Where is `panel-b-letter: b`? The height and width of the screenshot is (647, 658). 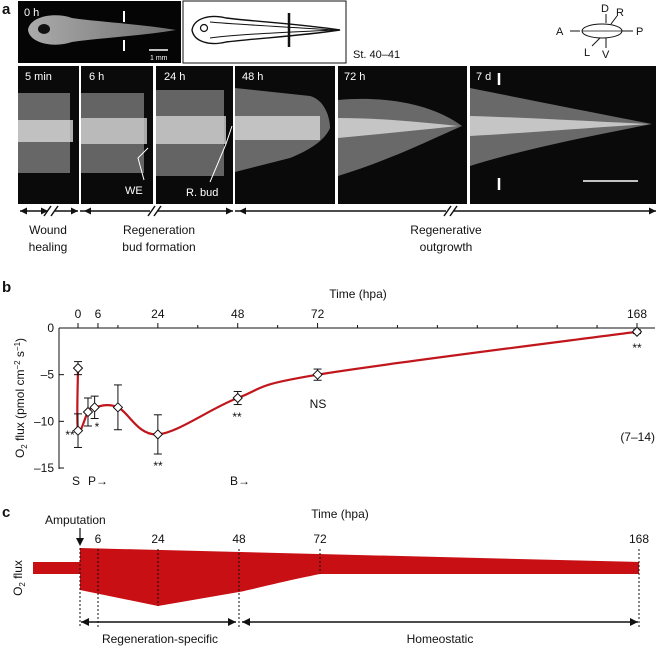 panel-b-letter: b is located at coordinates (6, 287).